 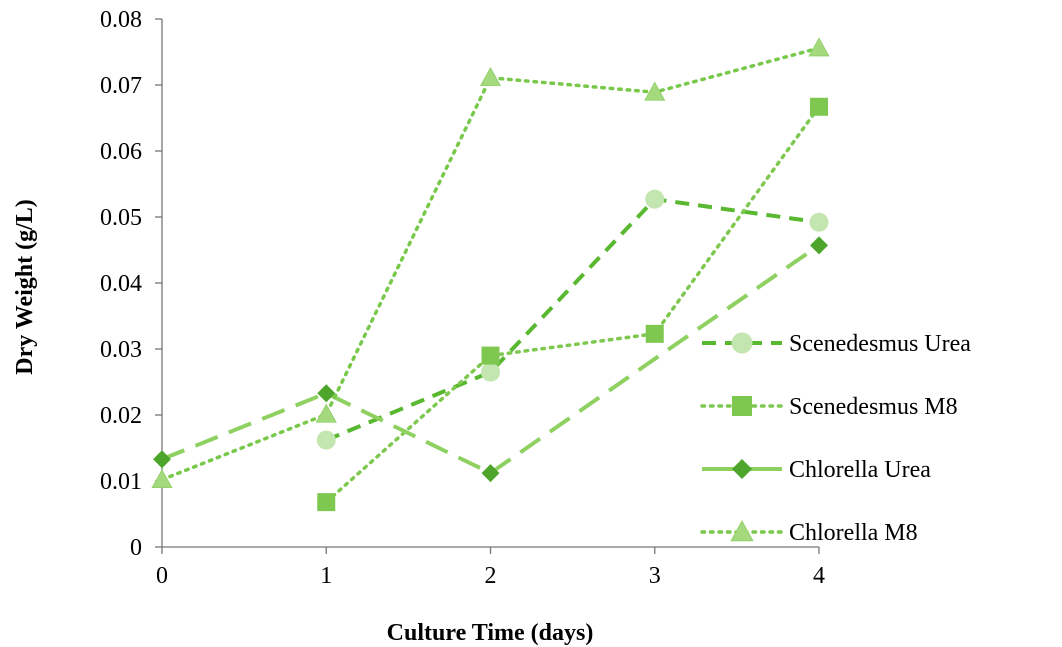 What do you see at coordinates (136, 548) in the screenshot?
I see `y-tick-label: 0` at bounding box center [136, 548].